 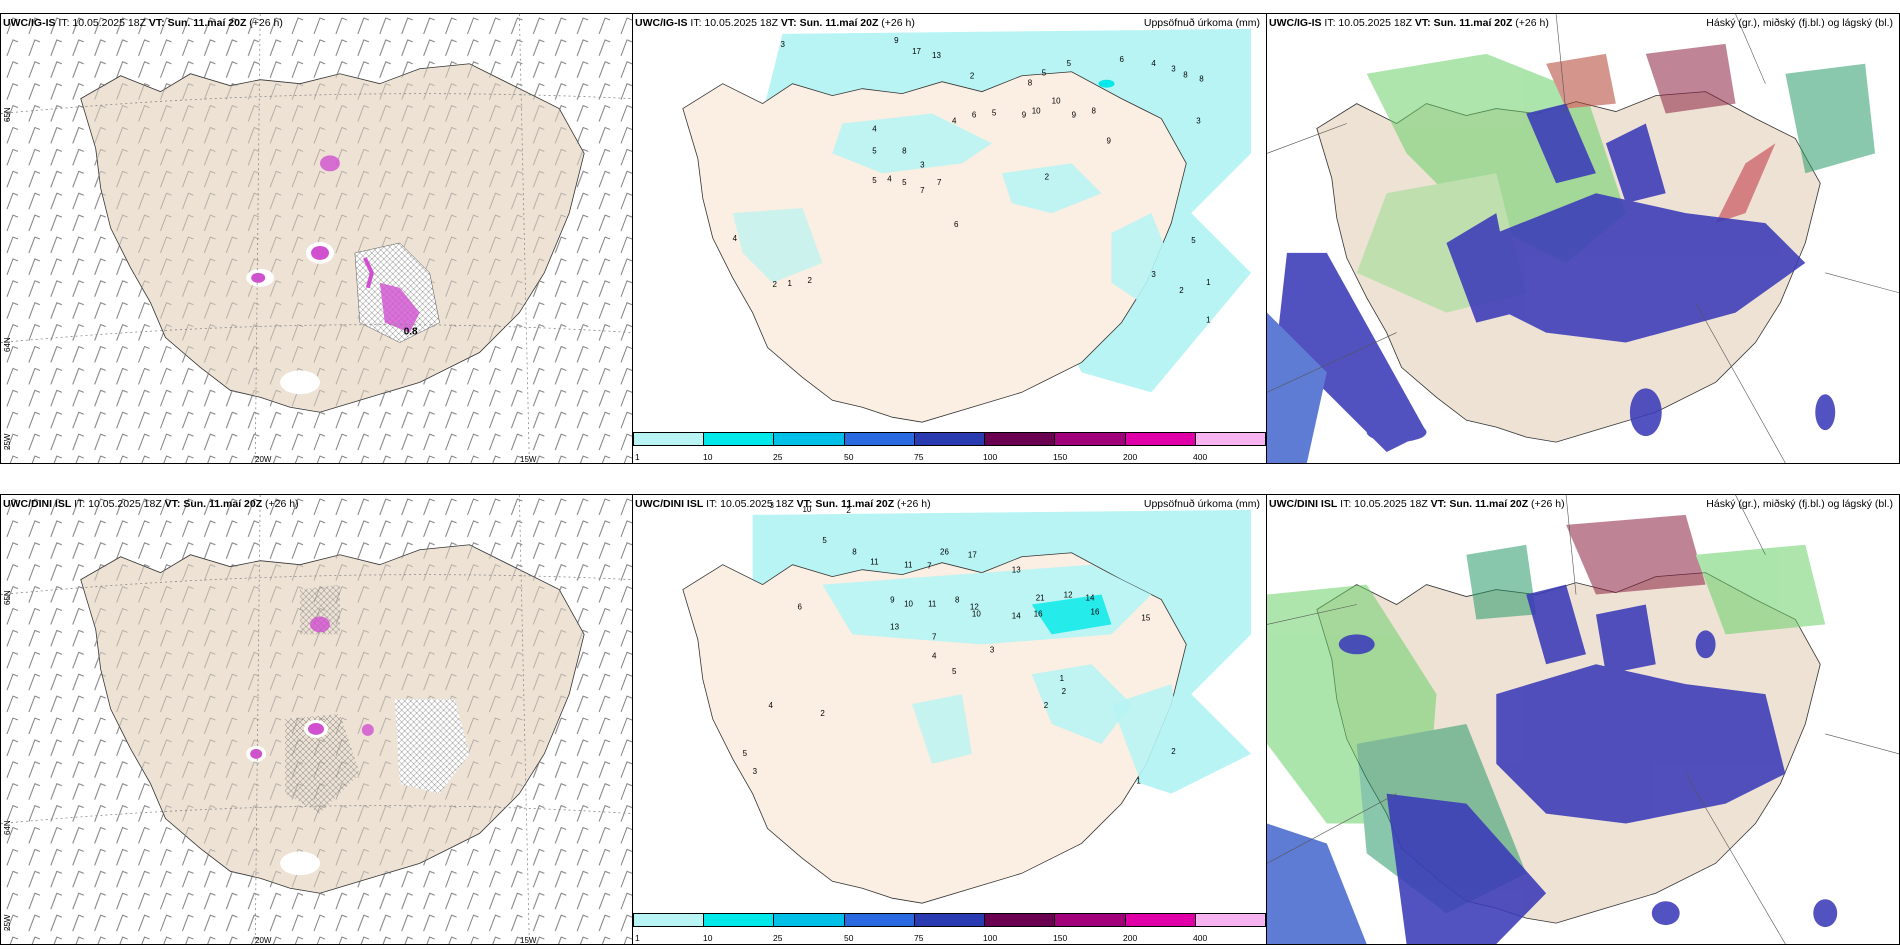 What do you see at coordinates (974, 606) in the screenshot?
I see `precip-value: 12` at bounding box center [974, 606].